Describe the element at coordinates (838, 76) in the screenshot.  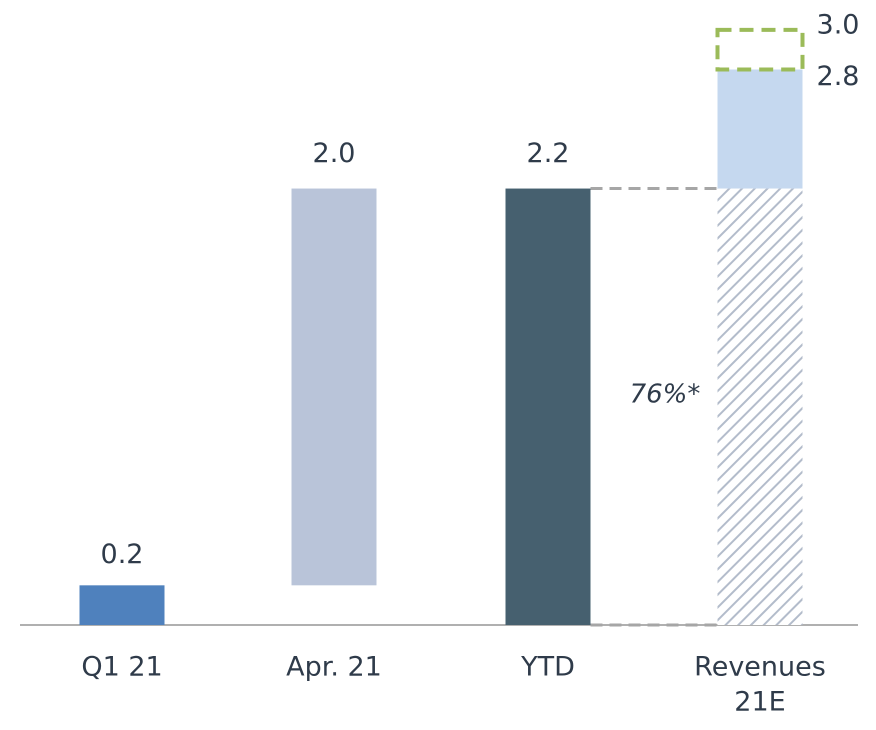
I see `value-label: 2.8` at that location.